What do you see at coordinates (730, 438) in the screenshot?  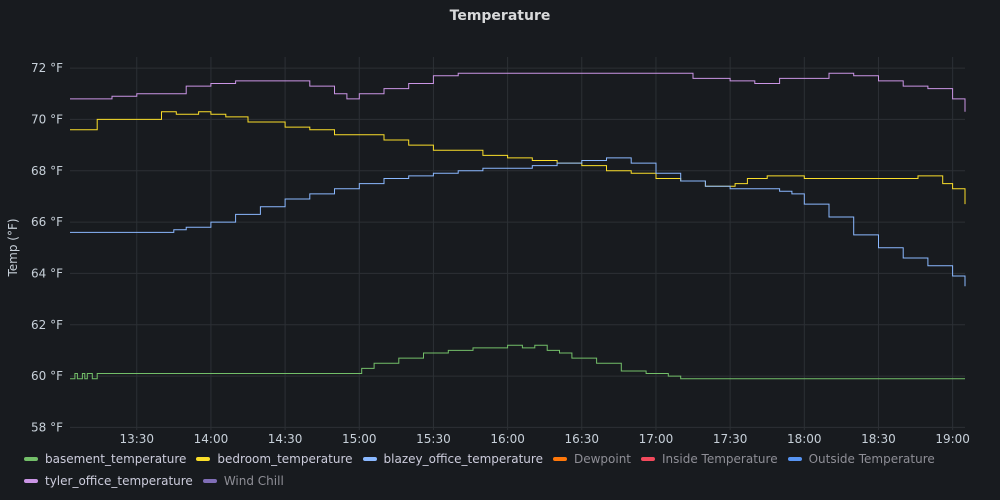 I see `x-tick-label: 17:30` at bounding box center [730, 438].